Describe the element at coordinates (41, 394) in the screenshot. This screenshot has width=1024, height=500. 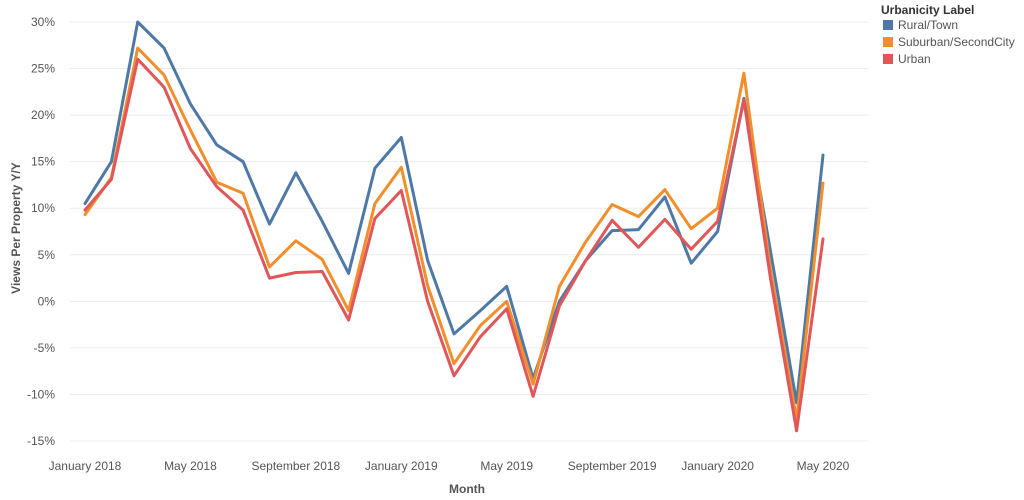
I see `y-tick-label: -10%` at that location.